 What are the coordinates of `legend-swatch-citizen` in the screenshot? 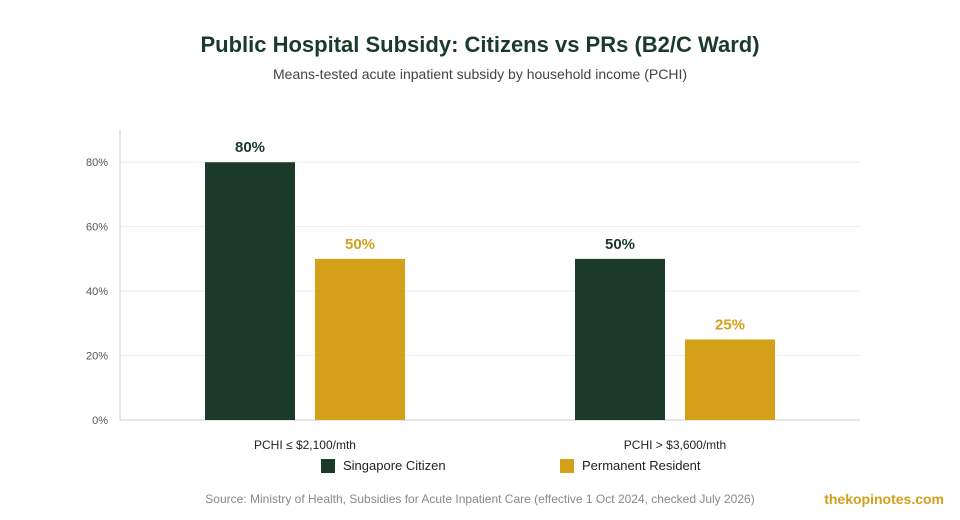 It's located at (328, 465).